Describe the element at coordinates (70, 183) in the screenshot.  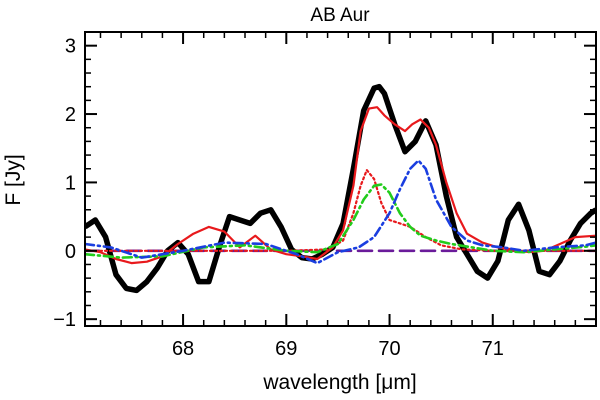
I see `y-tick-label: 1` at that location.